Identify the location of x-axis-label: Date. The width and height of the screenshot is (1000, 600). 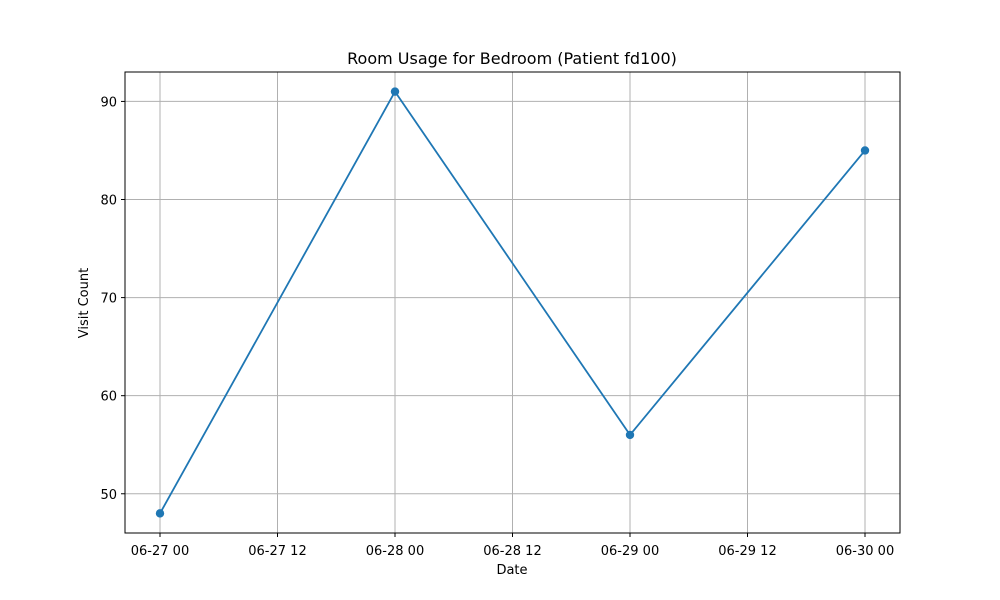
(511, 570).